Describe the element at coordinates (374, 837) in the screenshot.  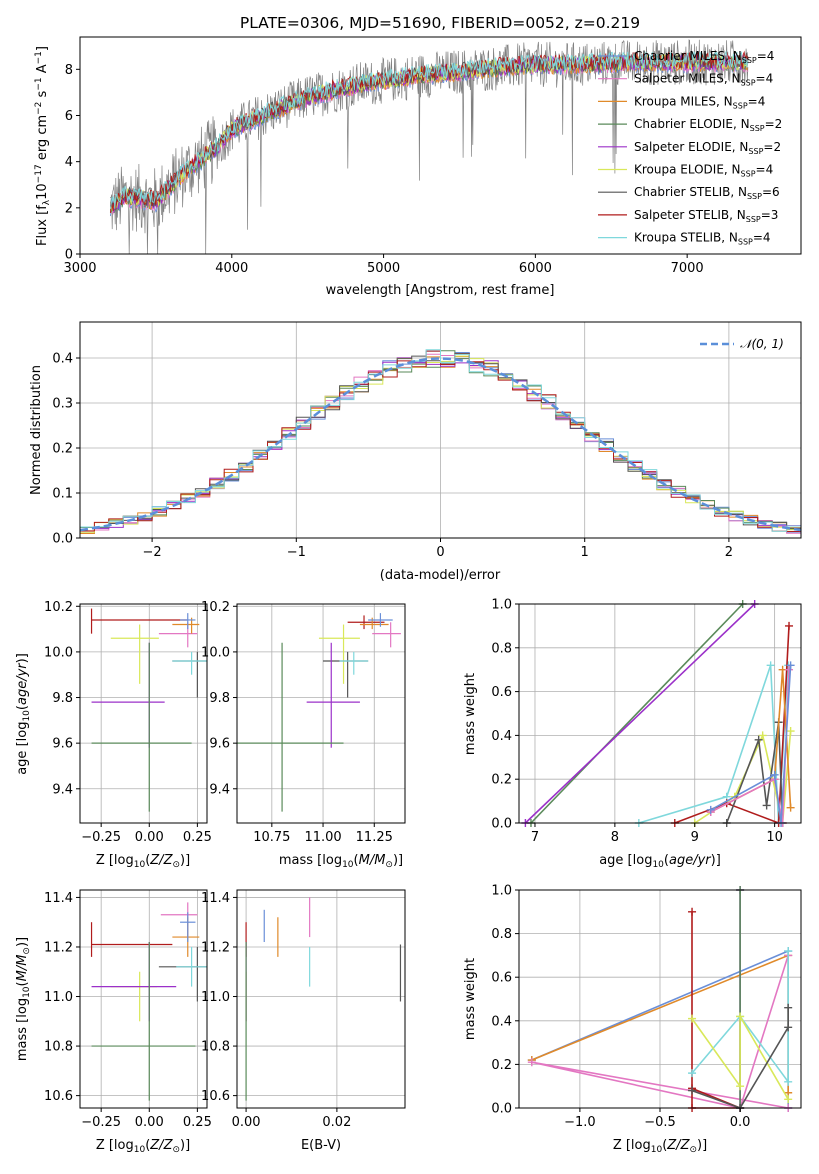
I see `x-tick-label: 11.25` at that location.